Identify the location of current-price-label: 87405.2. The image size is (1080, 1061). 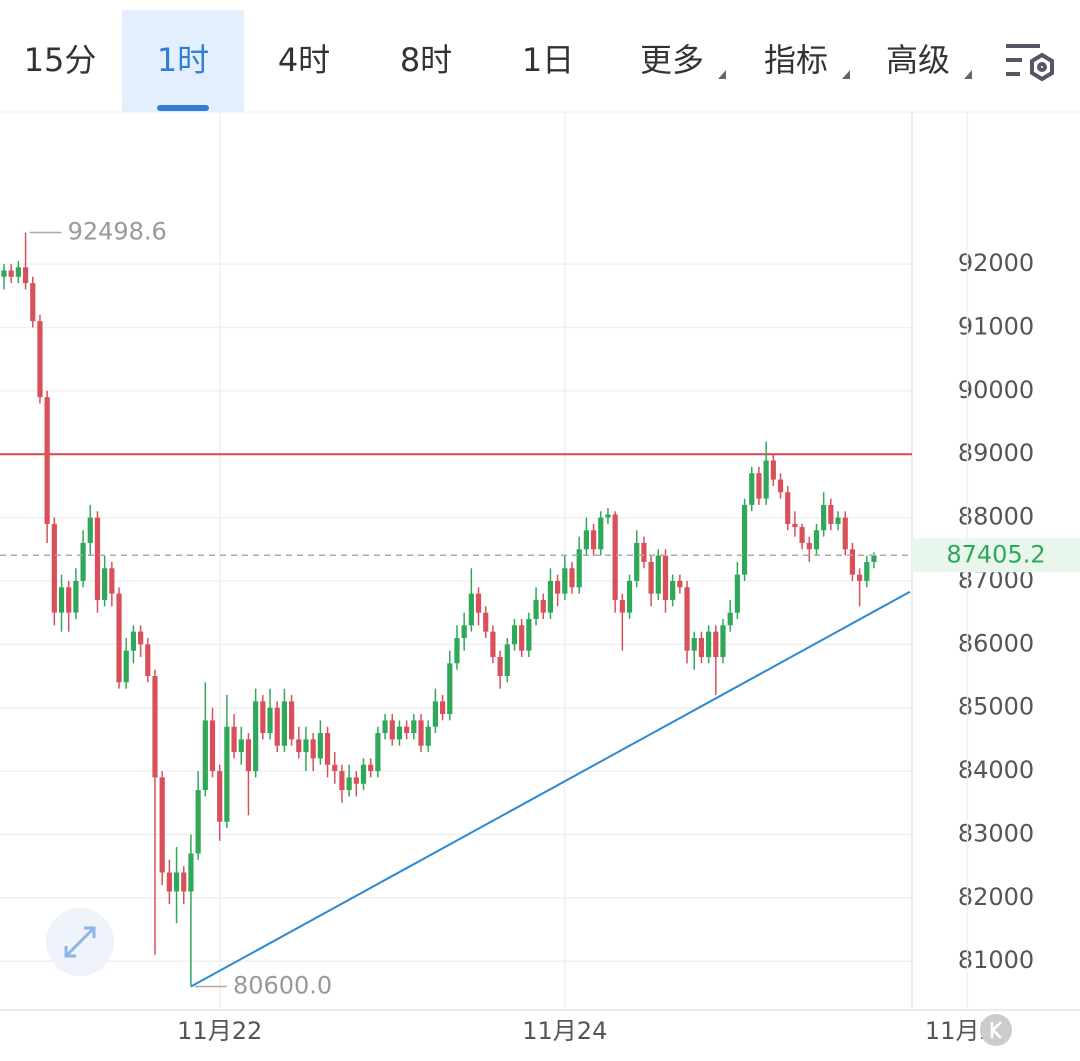
(995, 554).